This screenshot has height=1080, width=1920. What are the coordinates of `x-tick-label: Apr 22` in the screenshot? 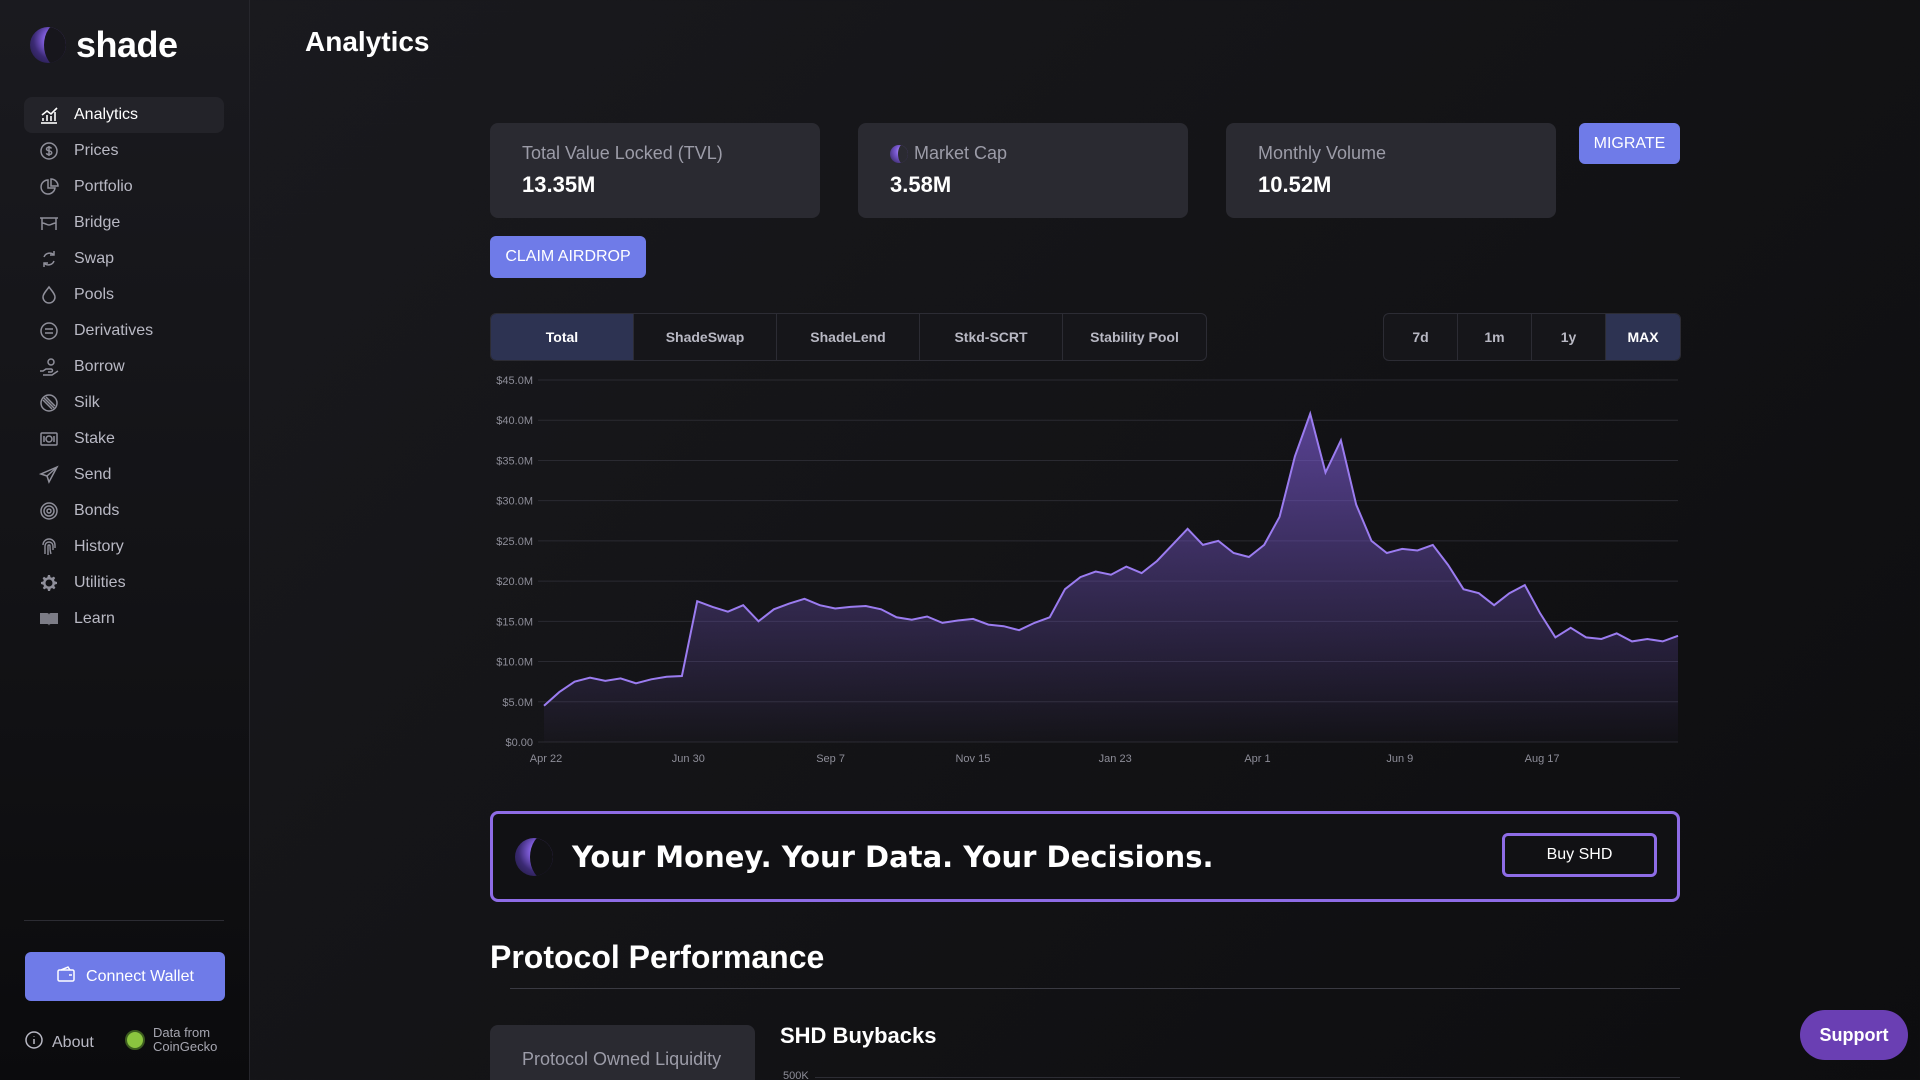 It's located at (546, 759).